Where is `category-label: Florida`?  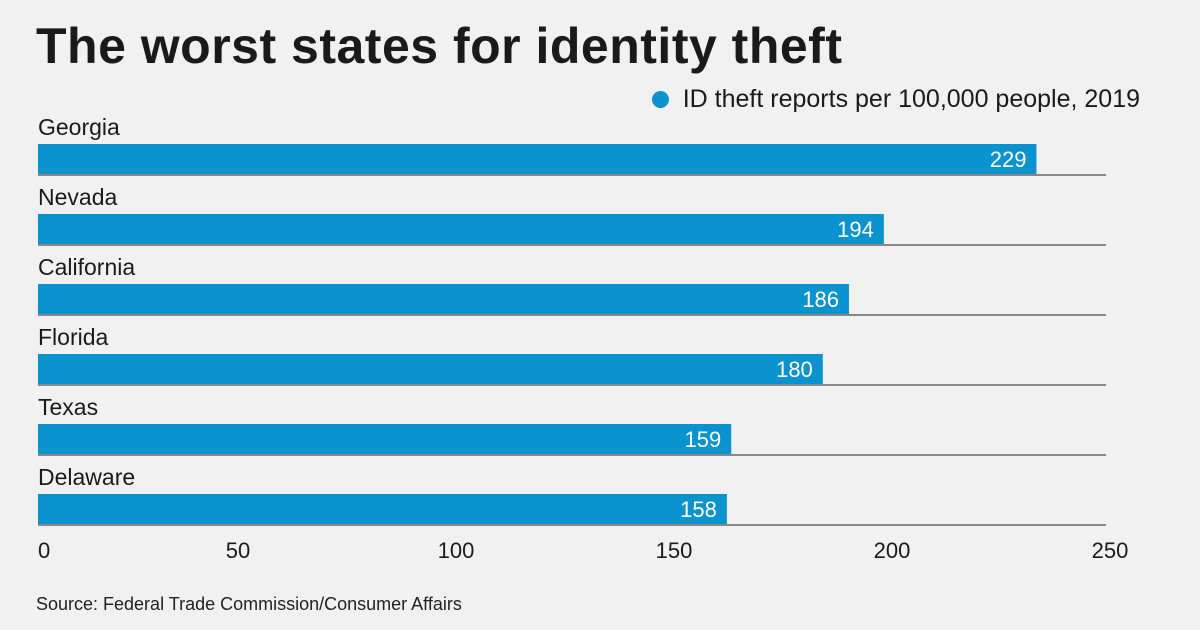 category-label: Florida is located at coordinates (73, 337).